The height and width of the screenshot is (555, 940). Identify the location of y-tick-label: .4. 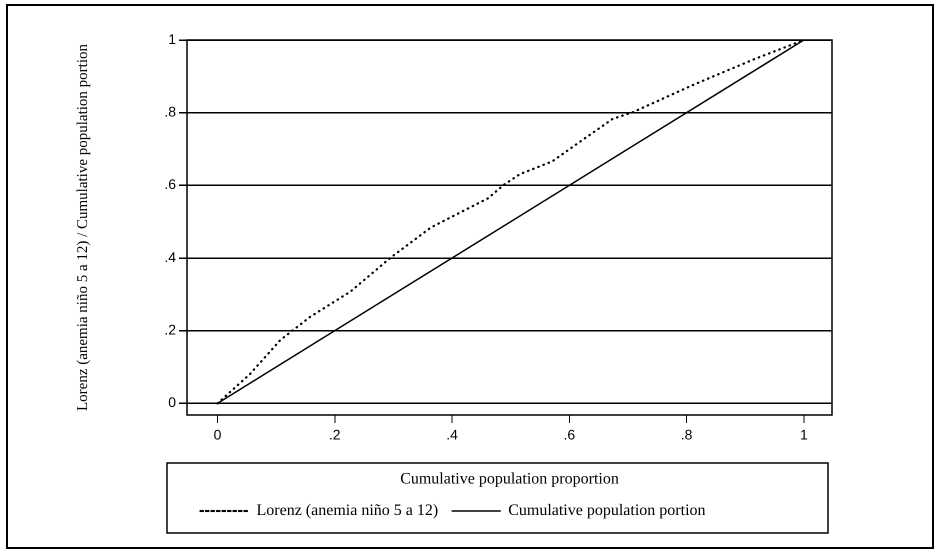
(170, 256).